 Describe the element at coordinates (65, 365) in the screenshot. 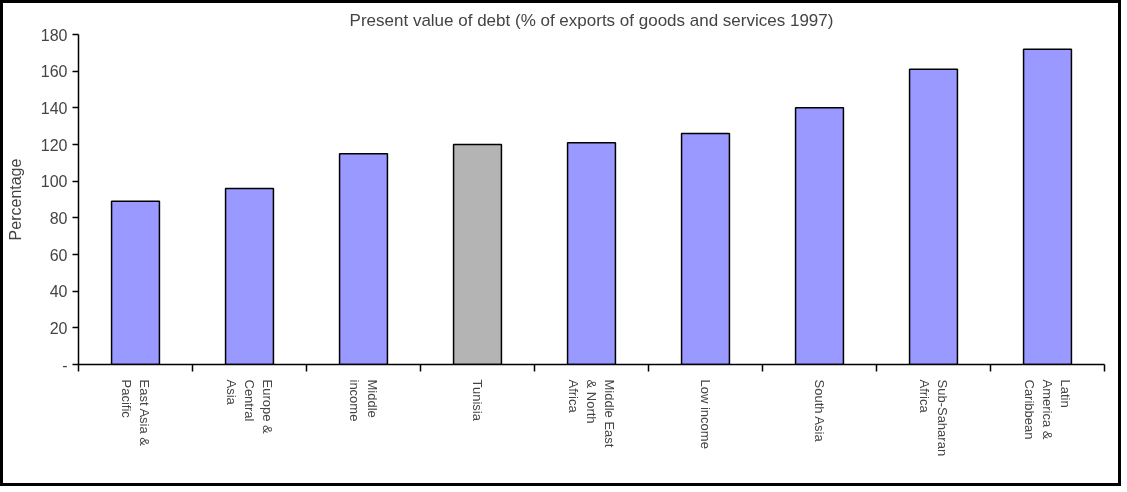

I see `y-tick-label: -` at that location.